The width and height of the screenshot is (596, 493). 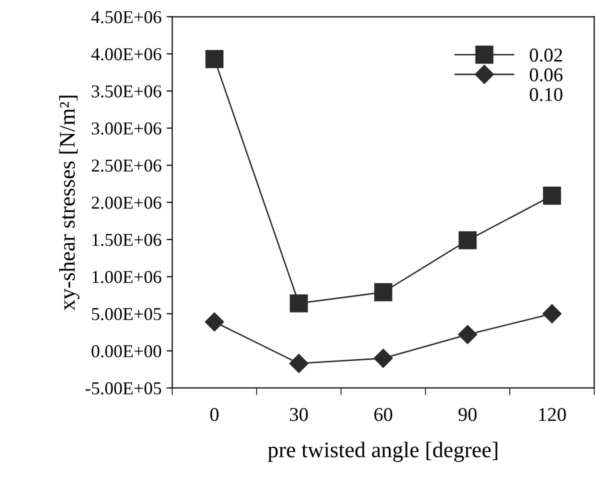 What do you see at coordinates (214, 415) in the screenshot?
I see `x-tick-label: 0` at bounding box center [214, 415].